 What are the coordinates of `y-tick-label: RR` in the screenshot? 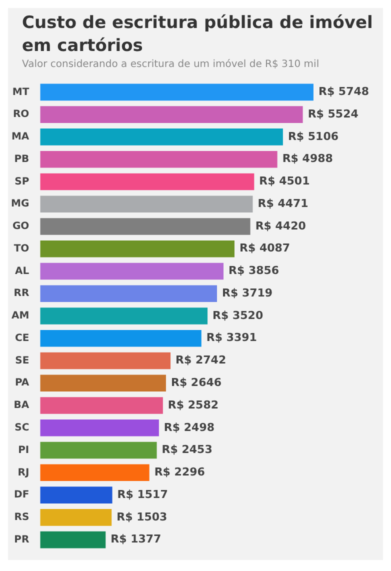 It's located at (22, 294).